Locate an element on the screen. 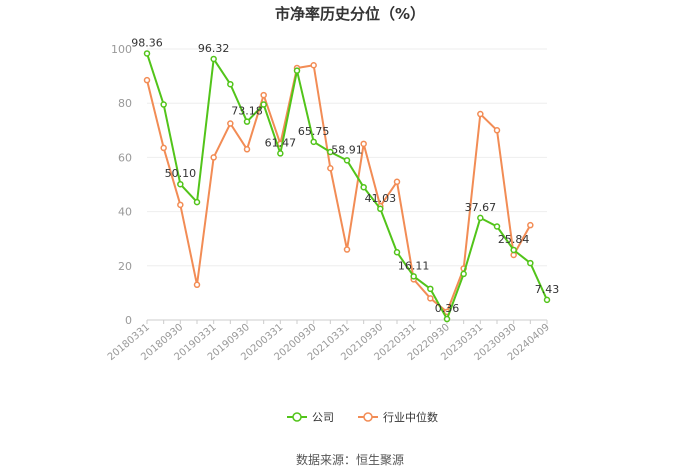 The image size is (700, 473). data-label: 65.75 is located at coordinates (314, 131).